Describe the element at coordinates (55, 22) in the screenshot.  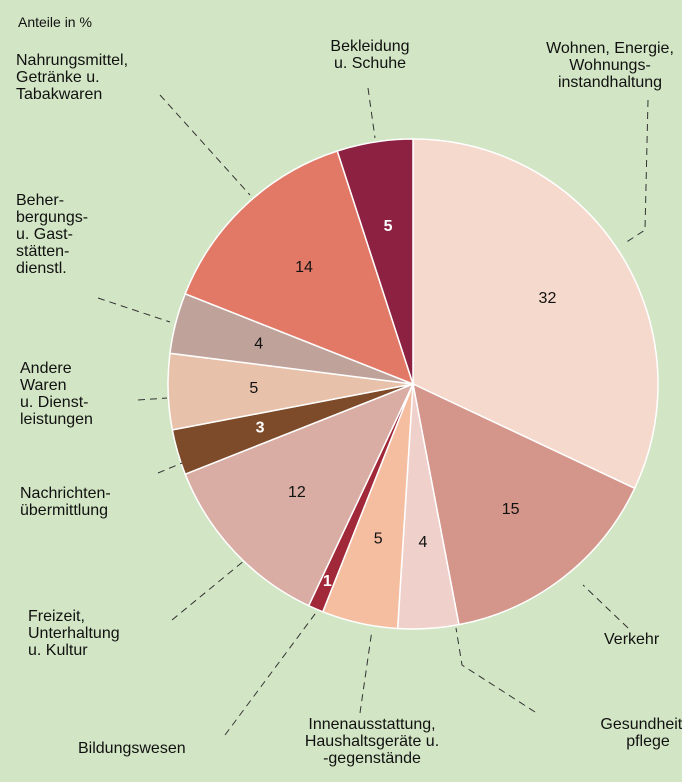
I see `subtitle: Anteile in %` at that location.